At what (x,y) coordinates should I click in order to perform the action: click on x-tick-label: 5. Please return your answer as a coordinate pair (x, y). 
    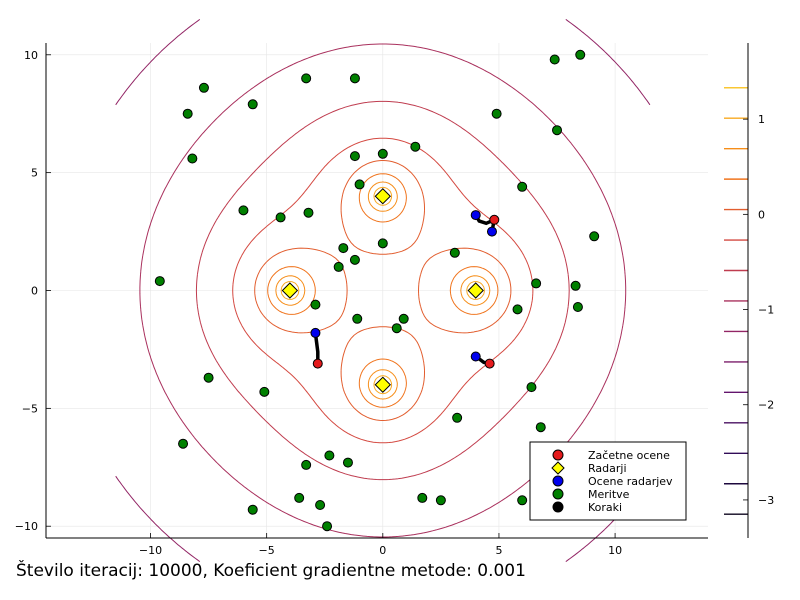
    Looking at the image, I should click on (498, 550).